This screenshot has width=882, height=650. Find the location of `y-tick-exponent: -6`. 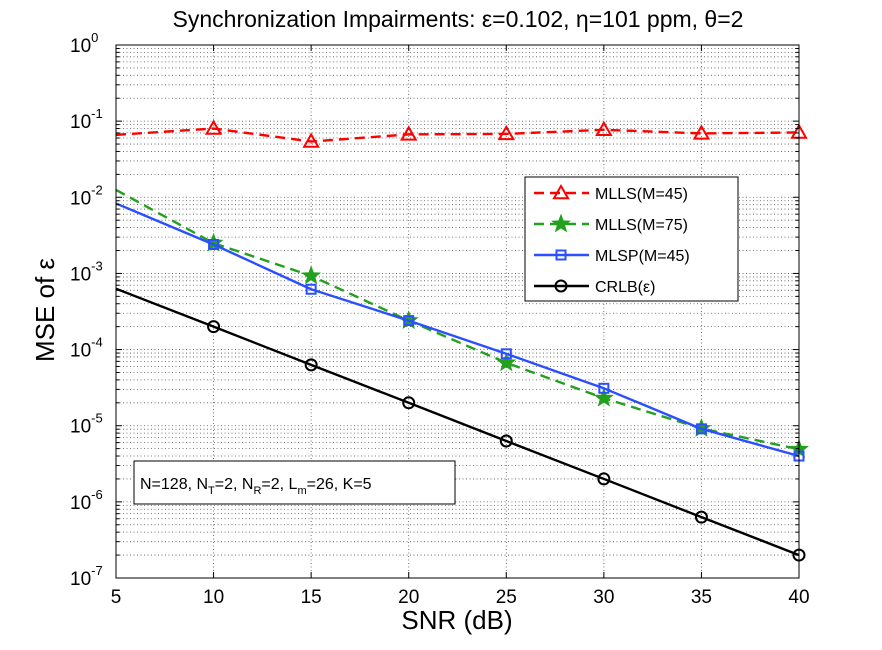

y-tick-exponent: -6 is located at coordinates (97, 494).